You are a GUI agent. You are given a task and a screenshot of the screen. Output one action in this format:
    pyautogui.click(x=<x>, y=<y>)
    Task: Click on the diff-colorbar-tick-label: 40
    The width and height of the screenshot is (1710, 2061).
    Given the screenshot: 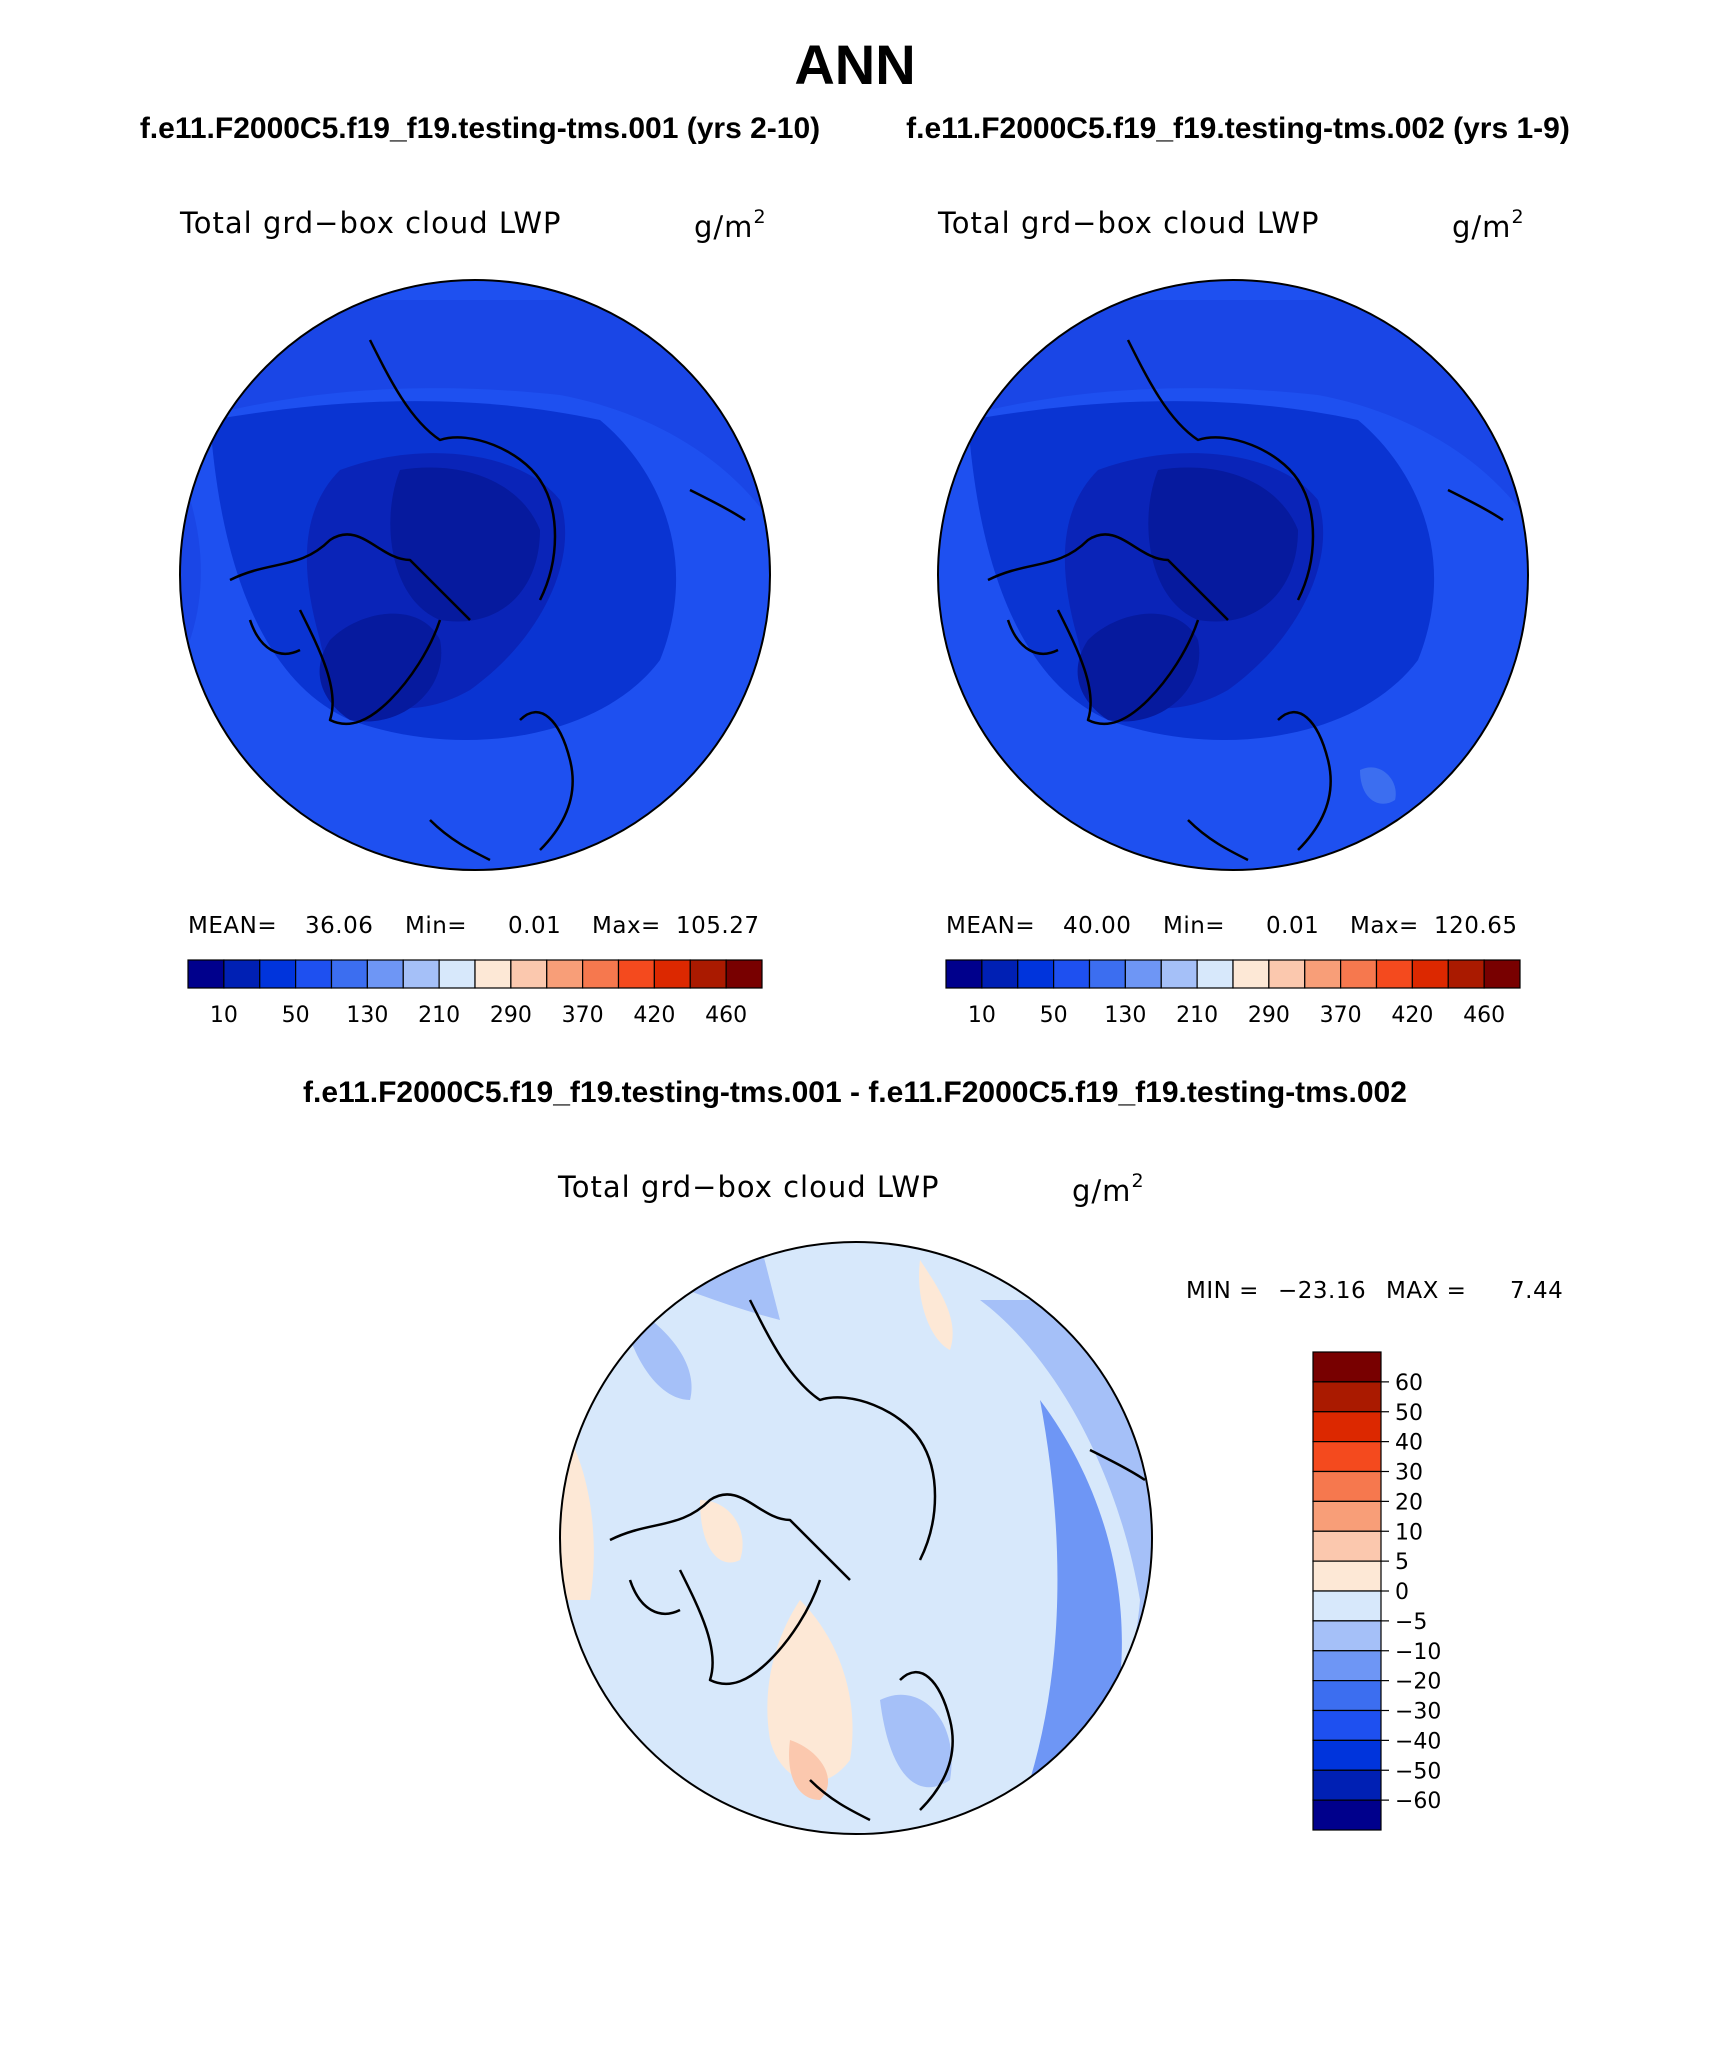 What is the action you would take?
    pyautogui.click(x=1409, y=1443)
    